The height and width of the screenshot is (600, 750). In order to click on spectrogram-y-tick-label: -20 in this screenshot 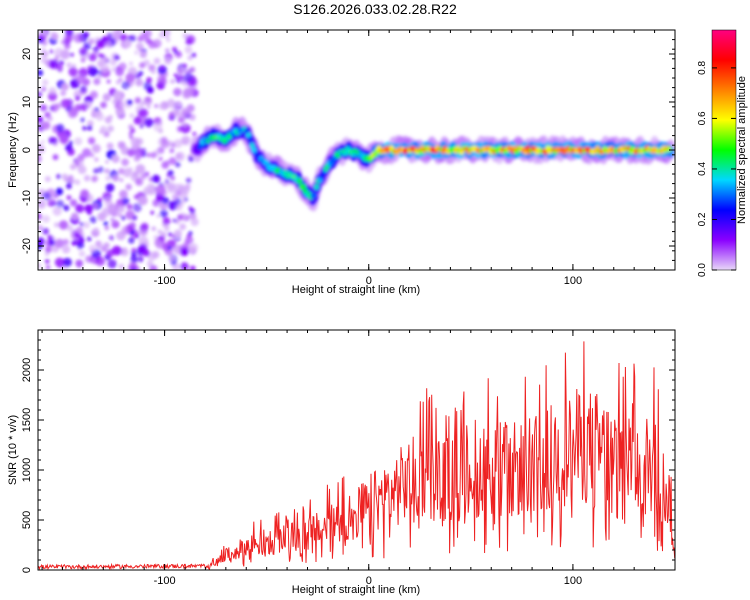, I will do `click(27, 246)`.